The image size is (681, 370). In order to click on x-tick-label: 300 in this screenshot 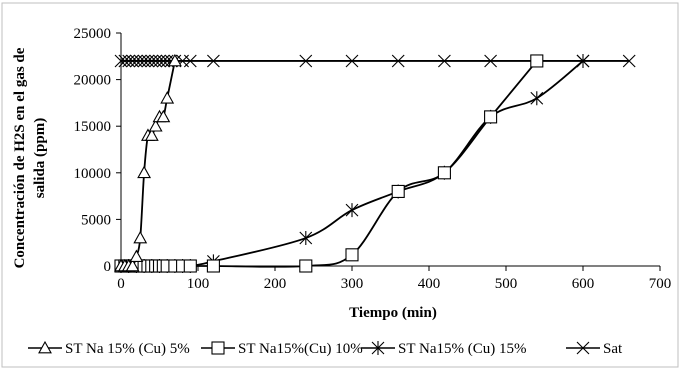, I will do `click(352, 284)`.